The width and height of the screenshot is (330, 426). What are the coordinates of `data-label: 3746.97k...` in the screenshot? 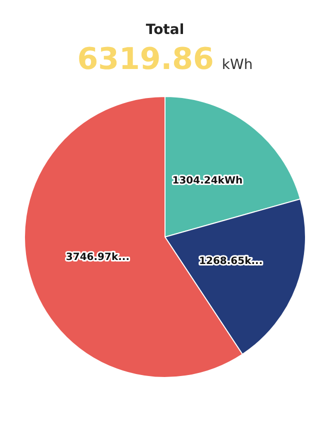 It's located at (98, 257).